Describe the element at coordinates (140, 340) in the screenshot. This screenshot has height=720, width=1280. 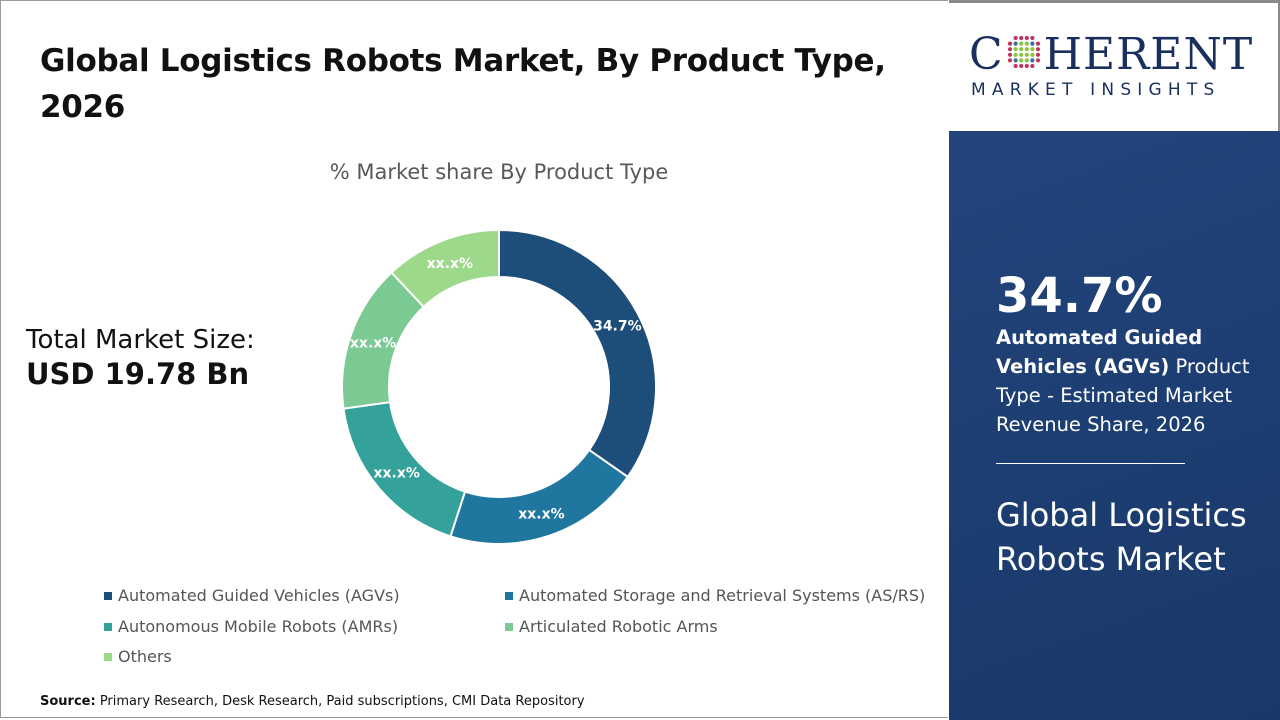
I see `total-label: Total Market Size:` at that location.